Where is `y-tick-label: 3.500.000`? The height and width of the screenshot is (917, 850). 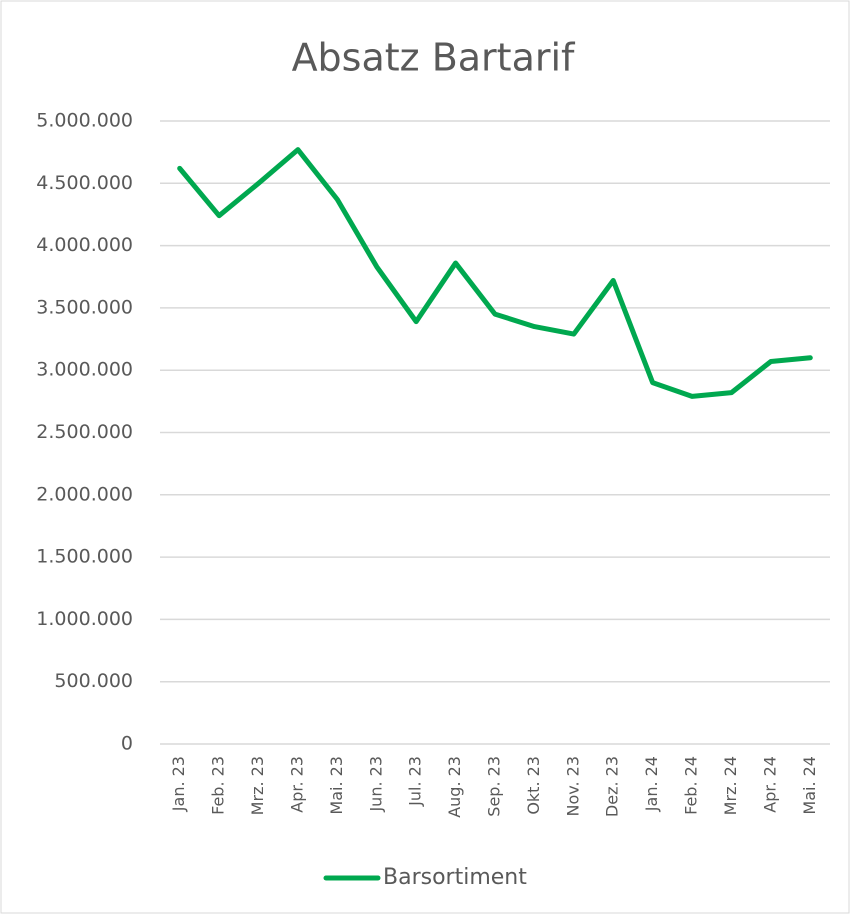
y-tick-label: 3.500.000 is located at coordinates (84, 307).